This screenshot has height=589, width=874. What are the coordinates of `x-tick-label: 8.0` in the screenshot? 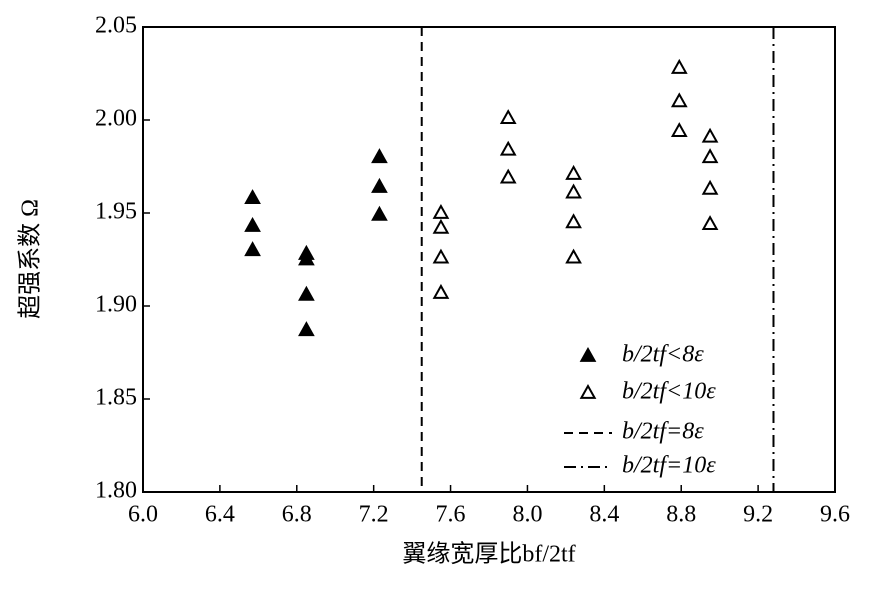 It's located at (527, 515).